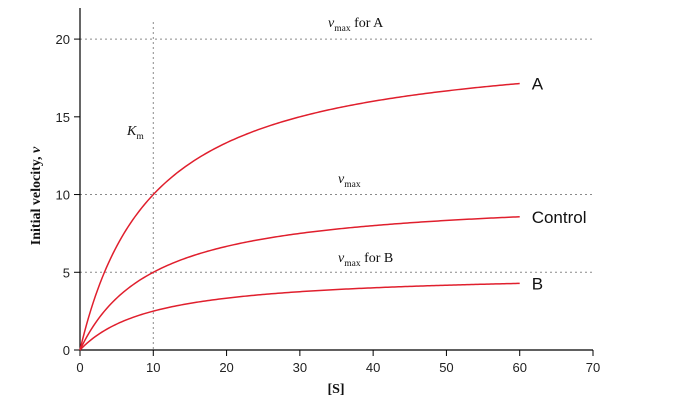  What do you see at coordinates (63, 39) in the screenshot?
I see `y-tick-label-20: 20` at bounding box center [63, 39].